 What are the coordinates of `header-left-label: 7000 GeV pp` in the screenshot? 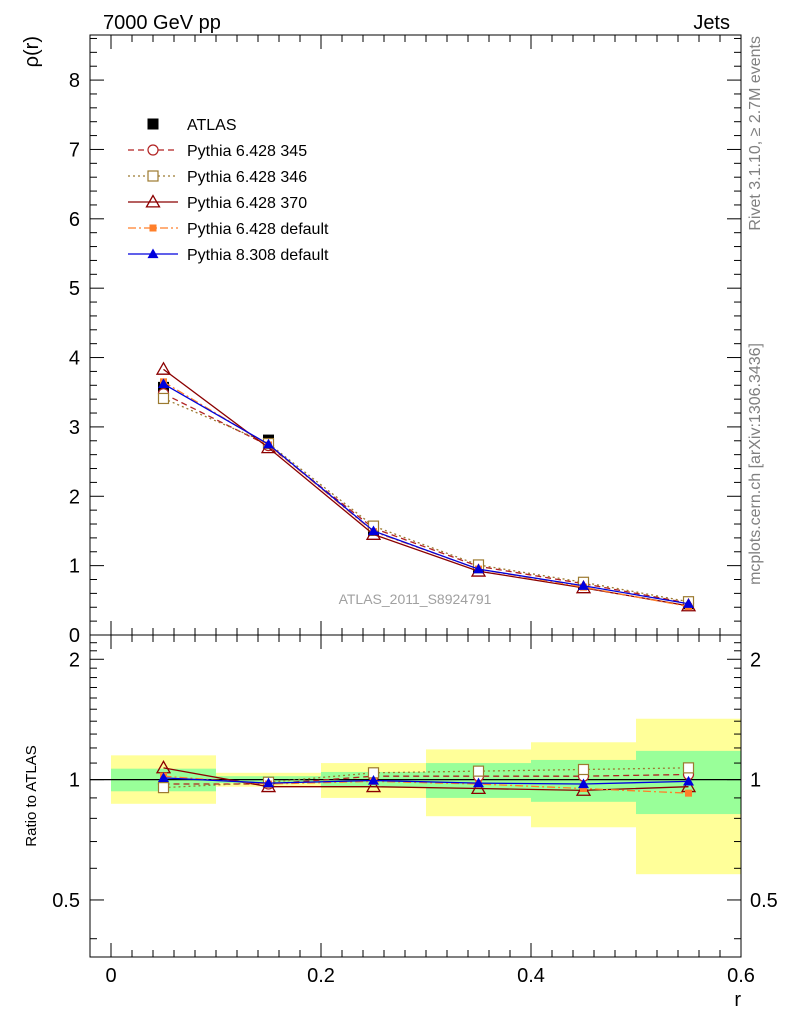 It's located at (162, 23).